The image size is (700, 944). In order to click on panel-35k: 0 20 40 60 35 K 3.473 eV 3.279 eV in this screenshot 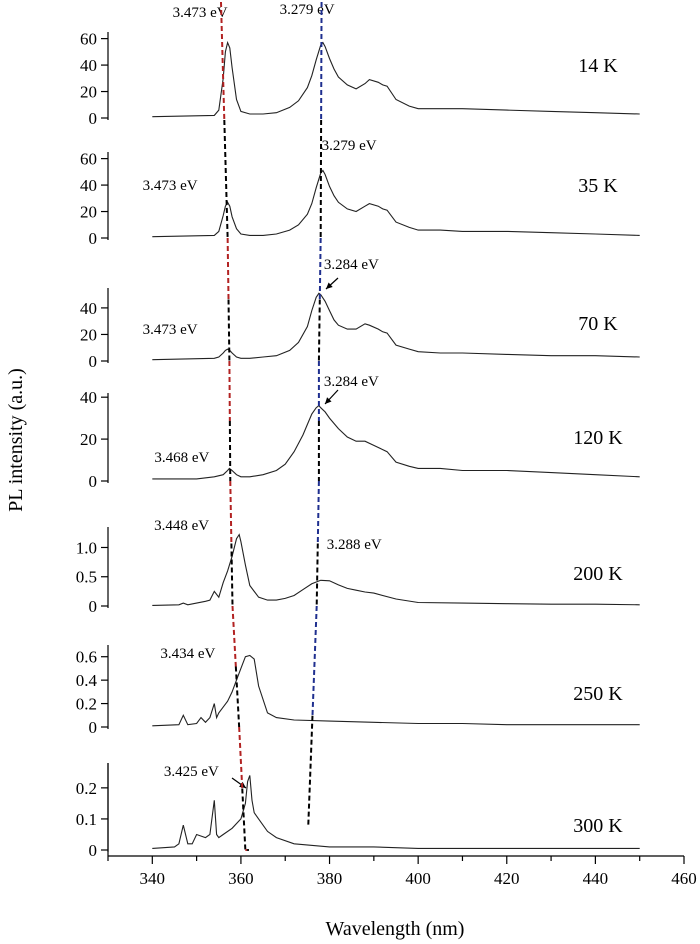, I will do `click(360, 193)`.